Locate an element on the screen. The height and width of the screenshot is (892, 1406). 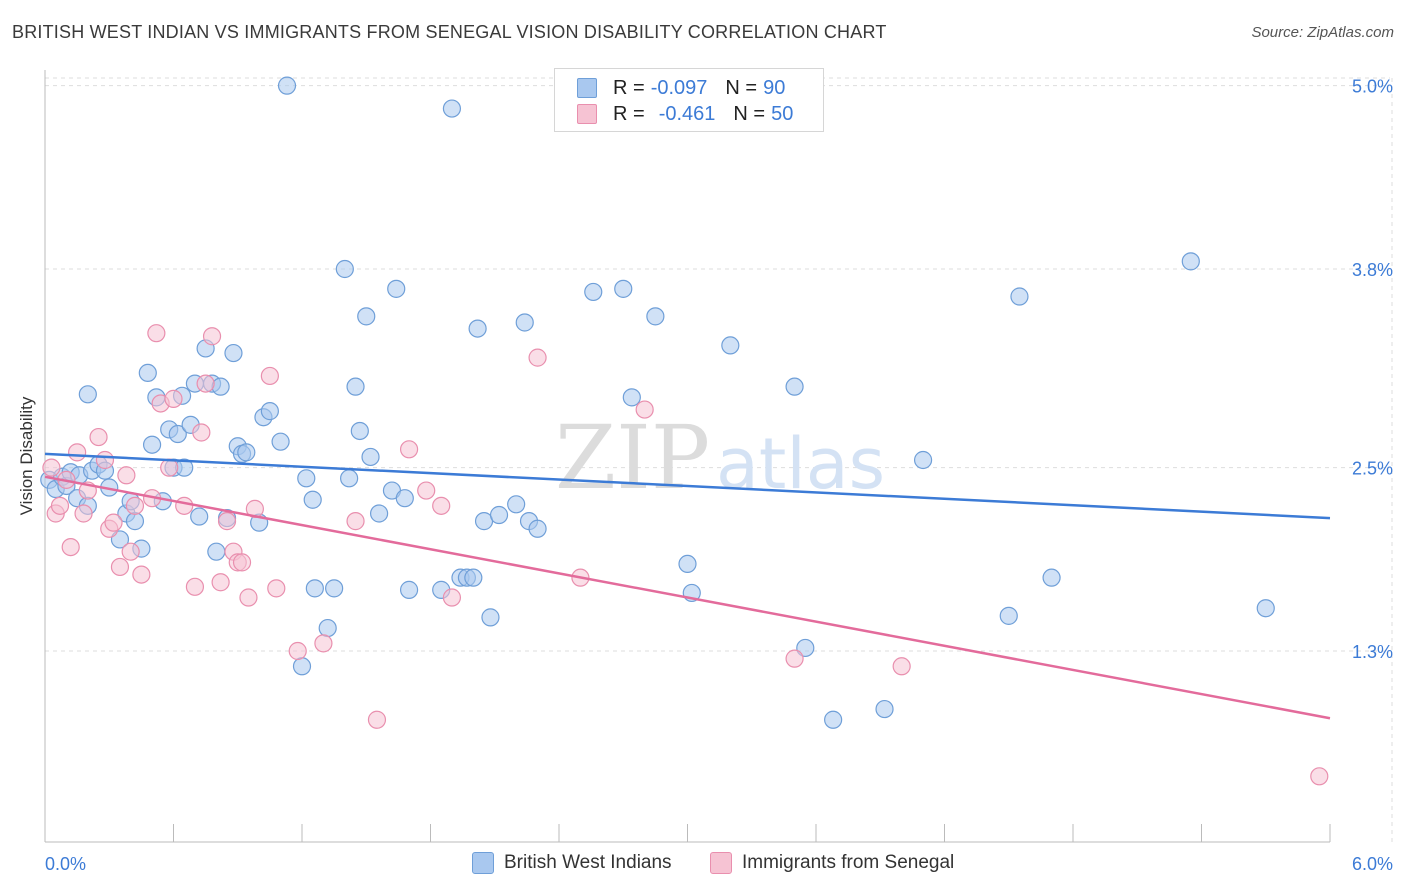
legend-r-value: -0.461 is located at coordinates (687, 113).